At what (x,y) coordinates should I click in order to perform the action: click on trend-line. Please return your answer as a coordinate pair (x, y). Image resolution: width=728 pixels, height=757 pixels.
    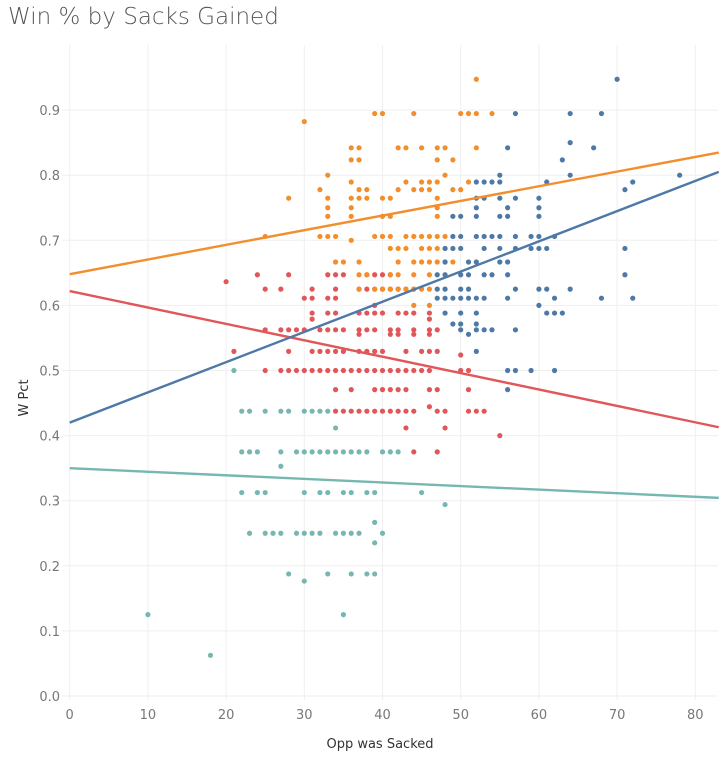
    Looking at the image, I should click on (394, 483).